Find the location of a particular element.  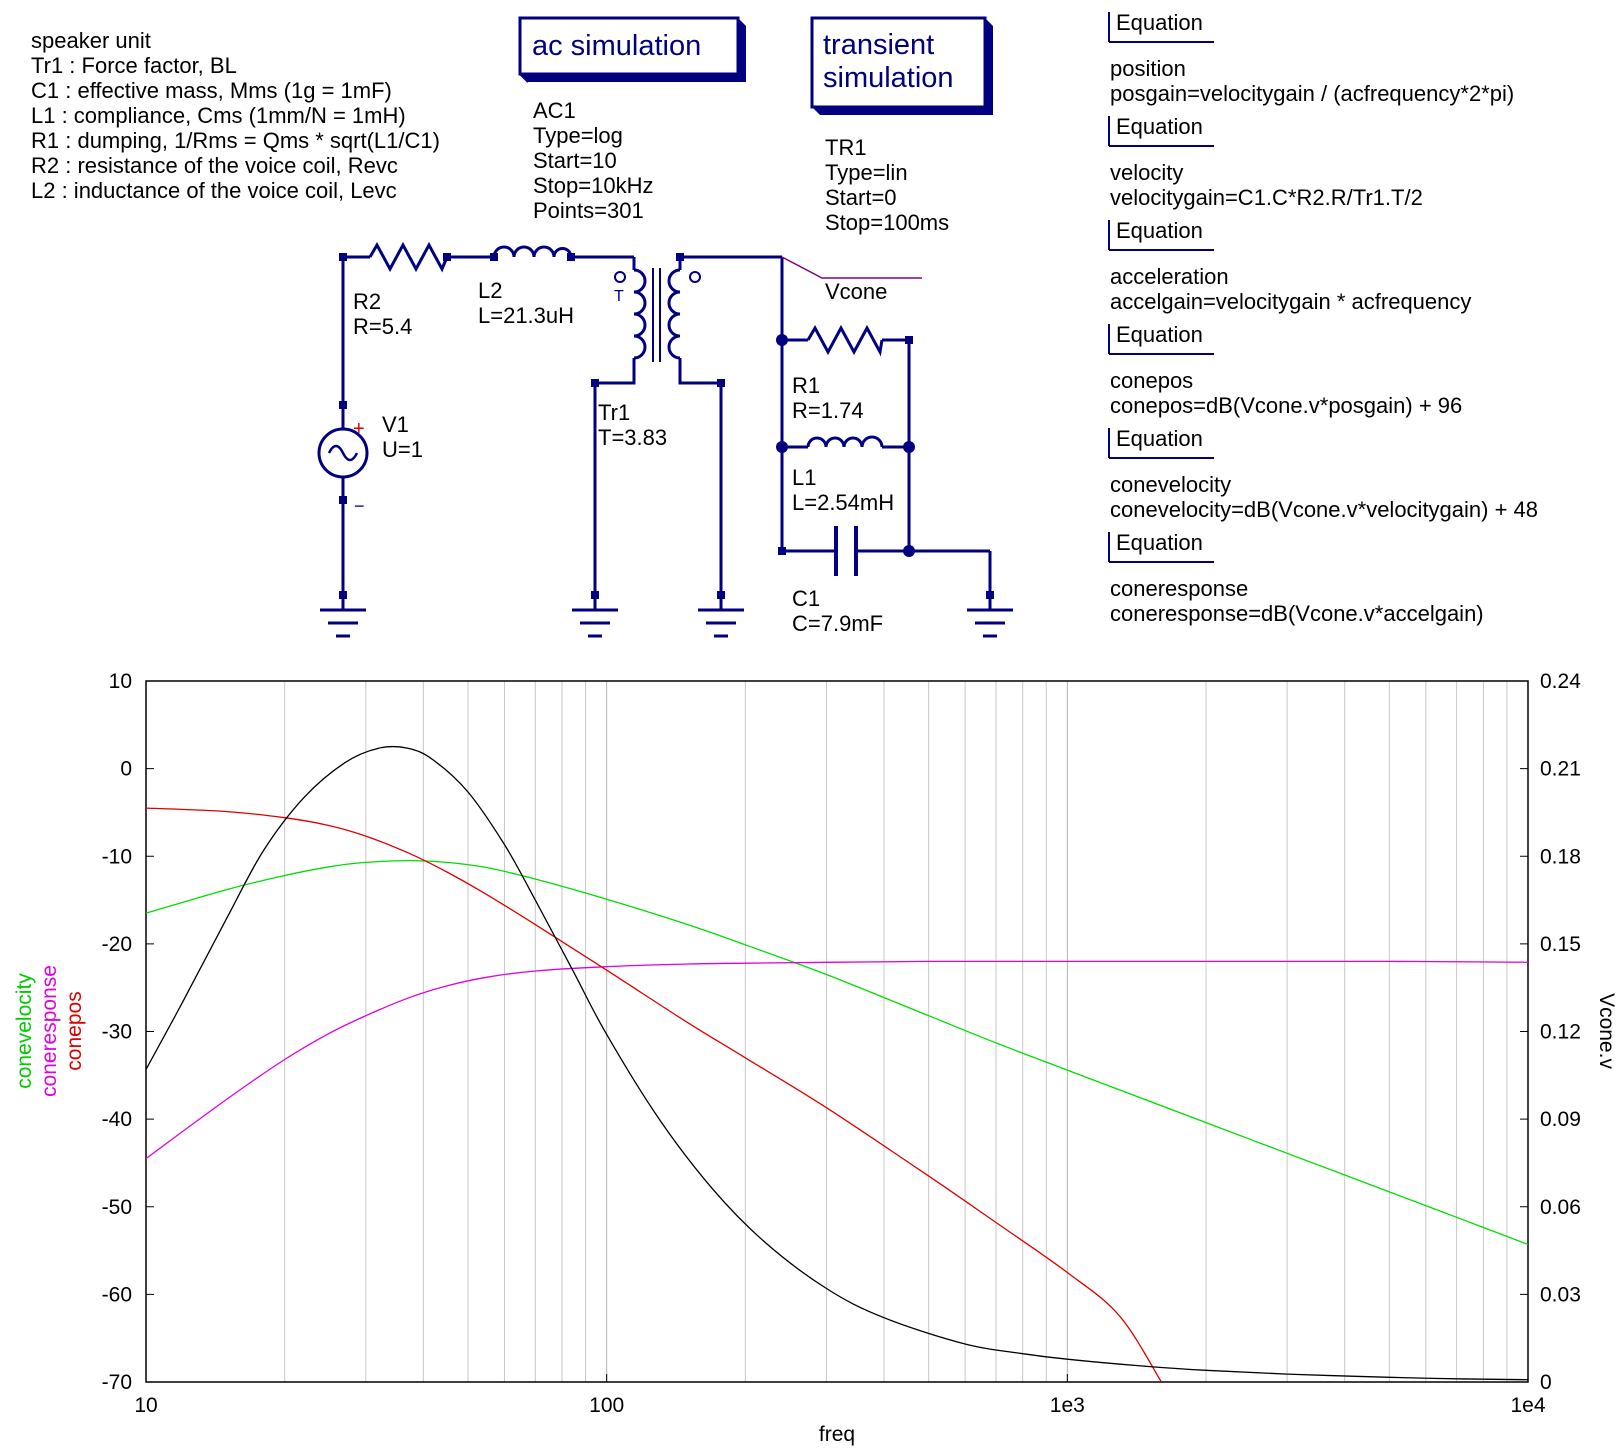

y-left-tick-label: -10 is located at coordinates (117, 856).